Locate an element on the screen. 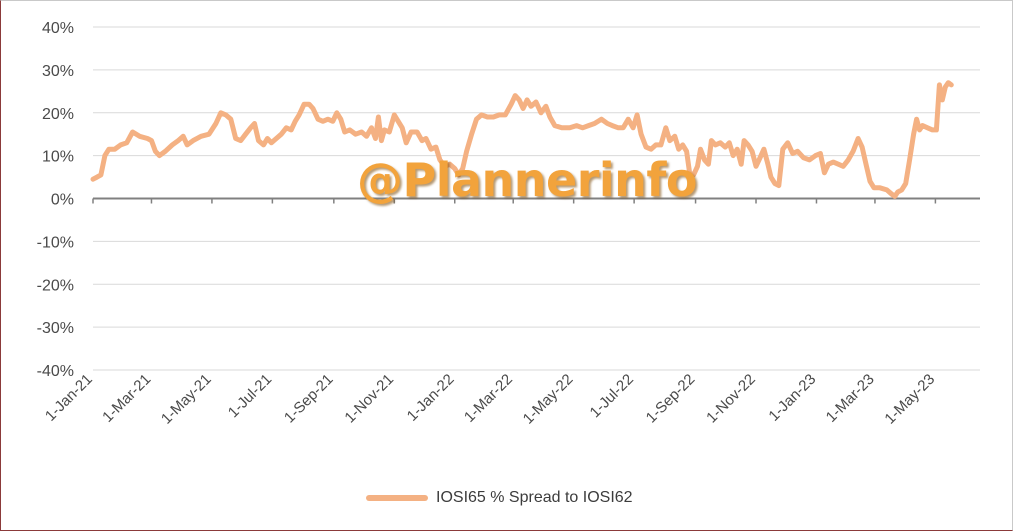 This screenshot has height=531, width=1013. legend-swatch is located at coordinates (397, 498).